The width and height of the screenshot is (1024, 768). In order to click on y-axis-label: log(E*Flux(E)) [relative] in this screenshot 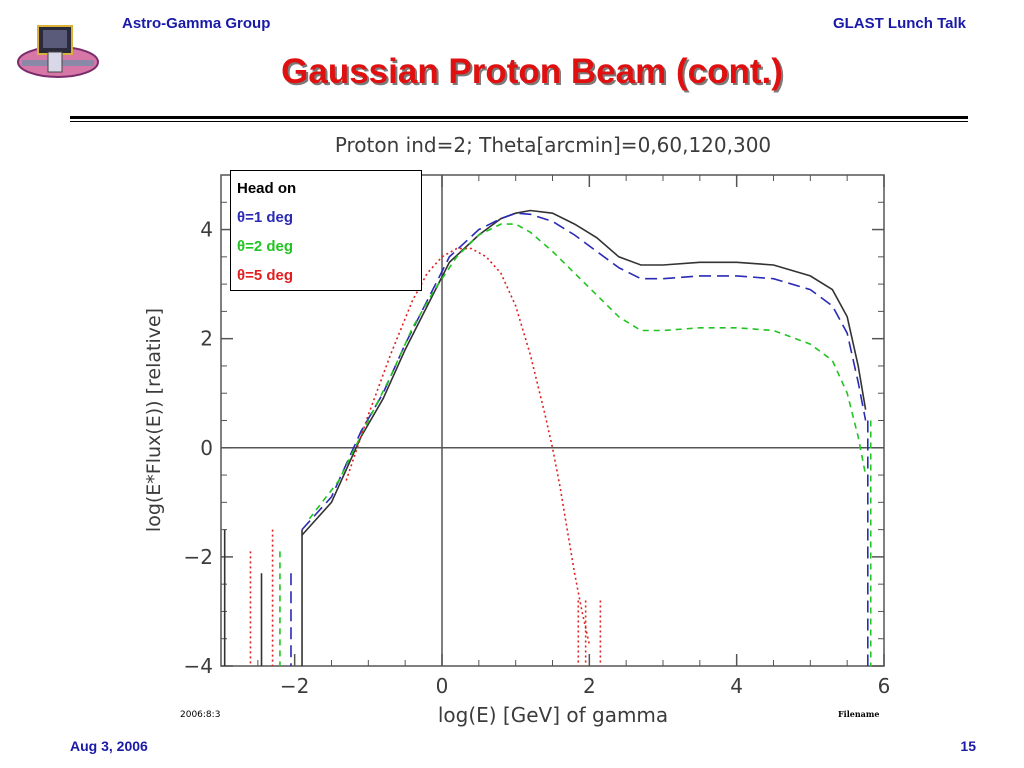, I will do `click(154, 420)`.